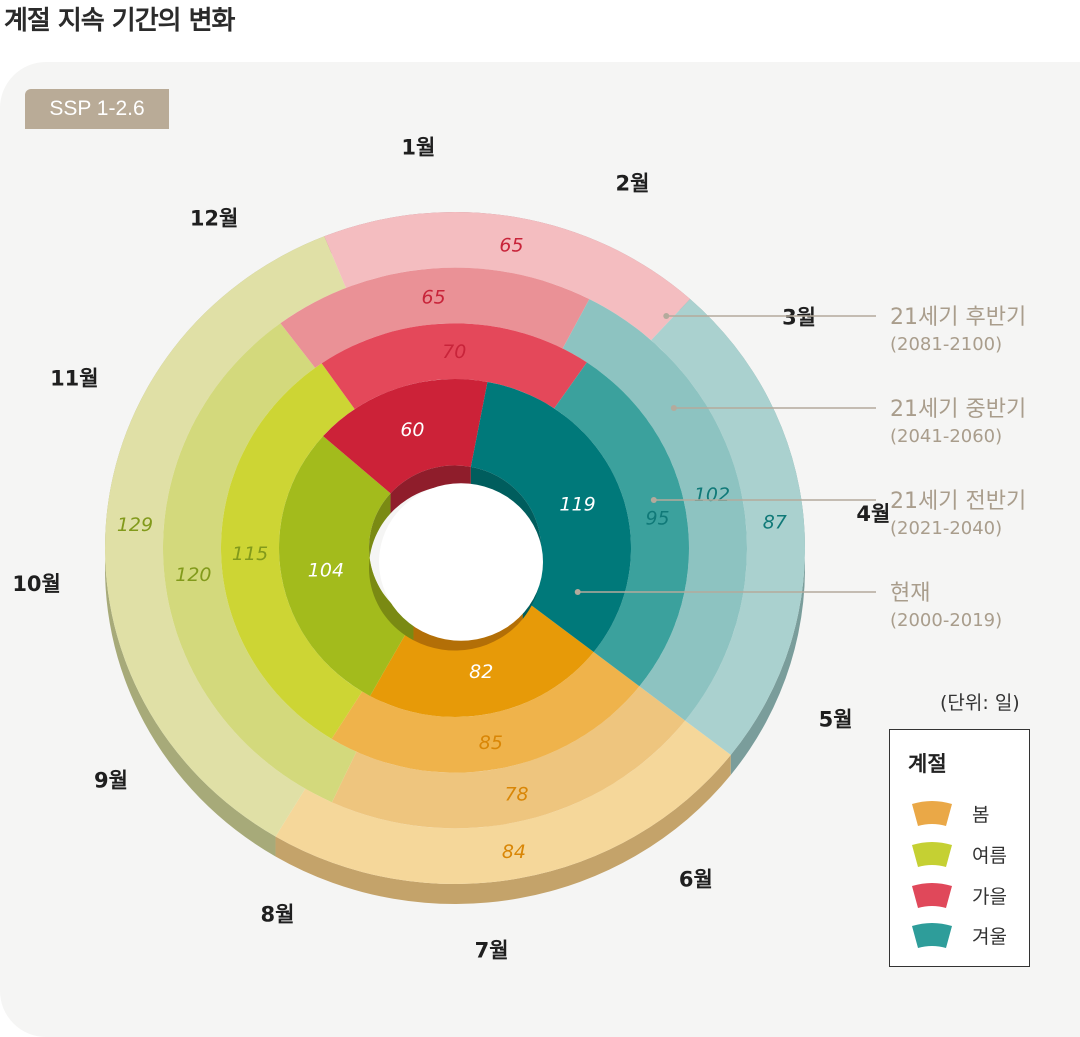 The width and height of the screenshot is (1080, 1037). What do you see at coordinates (514, 852) in the screenshot?
I see `value-label-spring-3: 84` at bounding box center [514, 852].